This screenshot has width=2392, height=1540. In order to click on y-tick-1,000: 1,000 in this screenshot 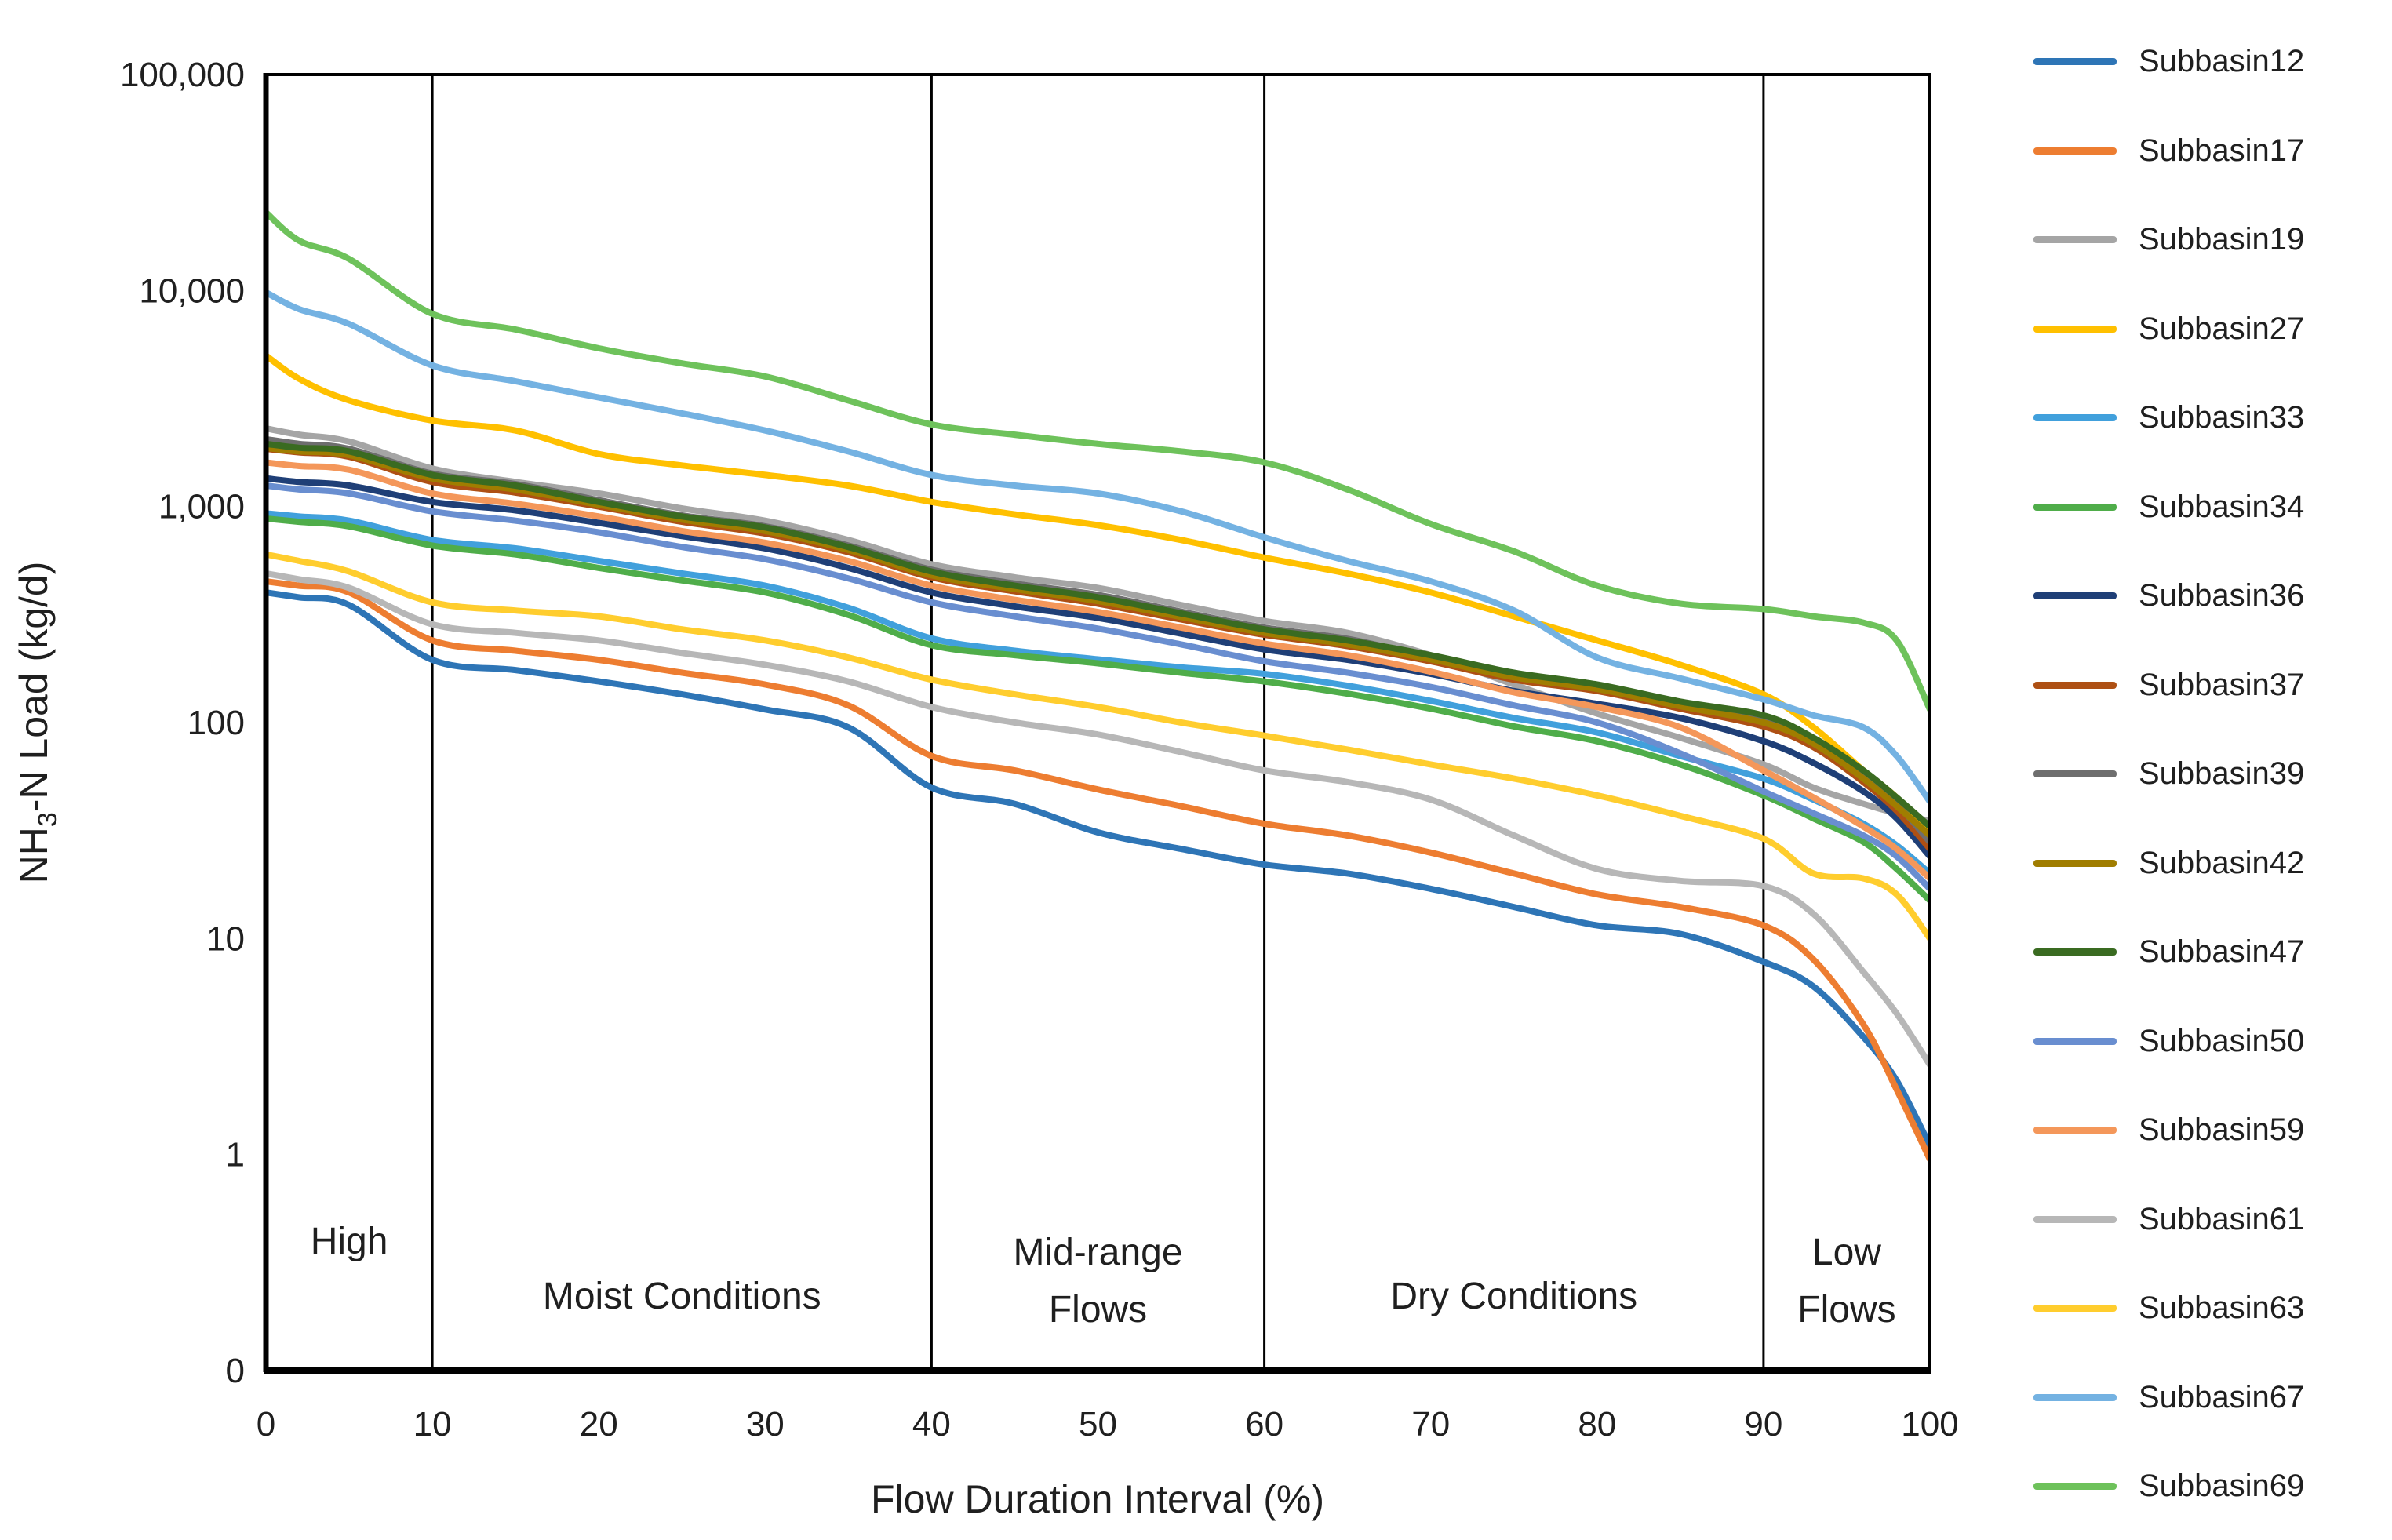, I will do `click(201, 507)`.